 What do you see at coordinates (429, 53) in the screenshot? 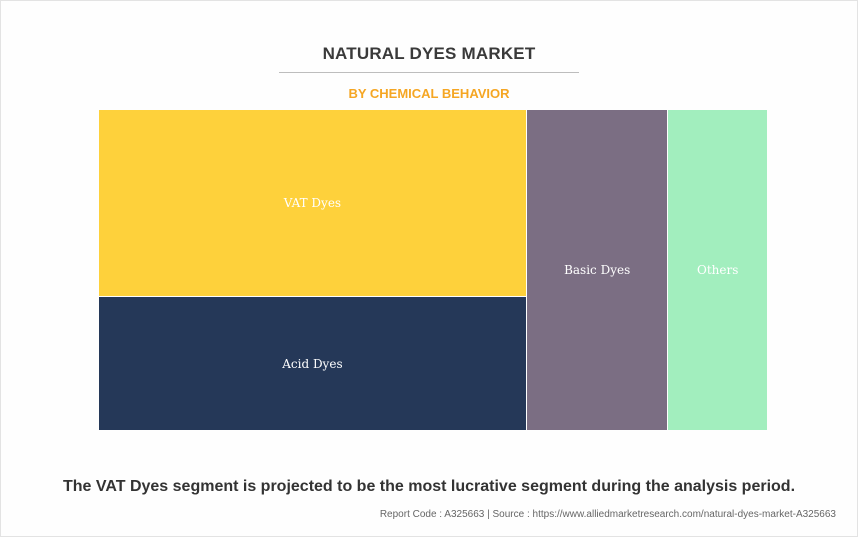
I see `chart-title: NATURAL DYES MARKET` at bounding box center [429, 53].